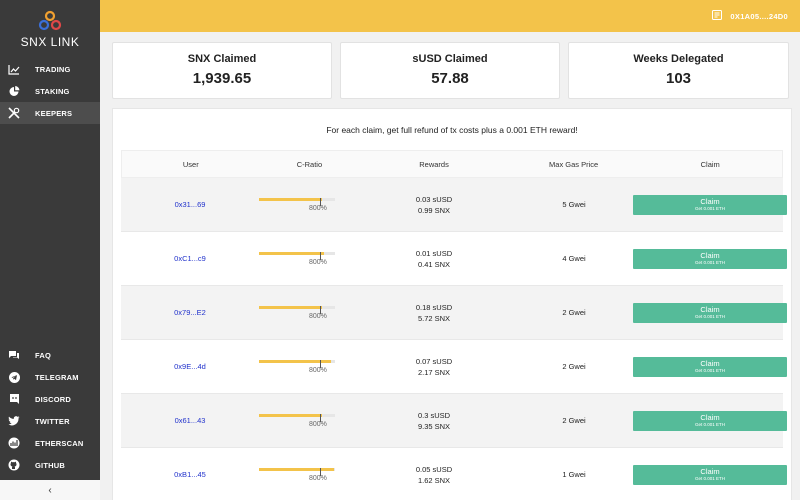 The height and width of the screenshot is (500, 800). I want to click on github-icon, so click(14, 465).